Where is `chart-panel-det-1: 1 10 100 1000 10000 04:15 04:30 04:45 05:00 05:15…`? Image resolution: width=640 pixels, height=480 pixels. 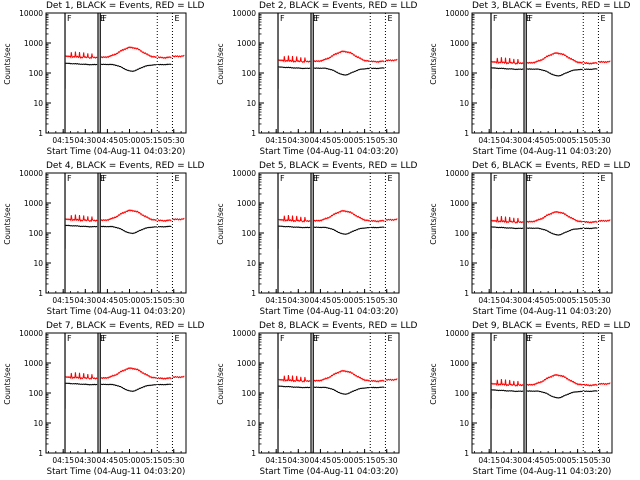
chart-panel-det-1: 1 10 100 1000 10000 04:15 04:30 04:45 05:00 05:15… is located at coordinates (106, 80).